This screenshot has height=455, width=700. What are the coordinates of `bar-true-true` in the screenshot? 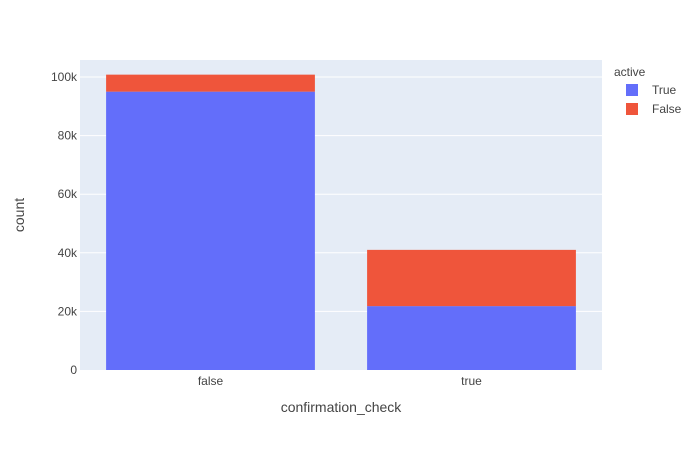 It's located at (471, 338).